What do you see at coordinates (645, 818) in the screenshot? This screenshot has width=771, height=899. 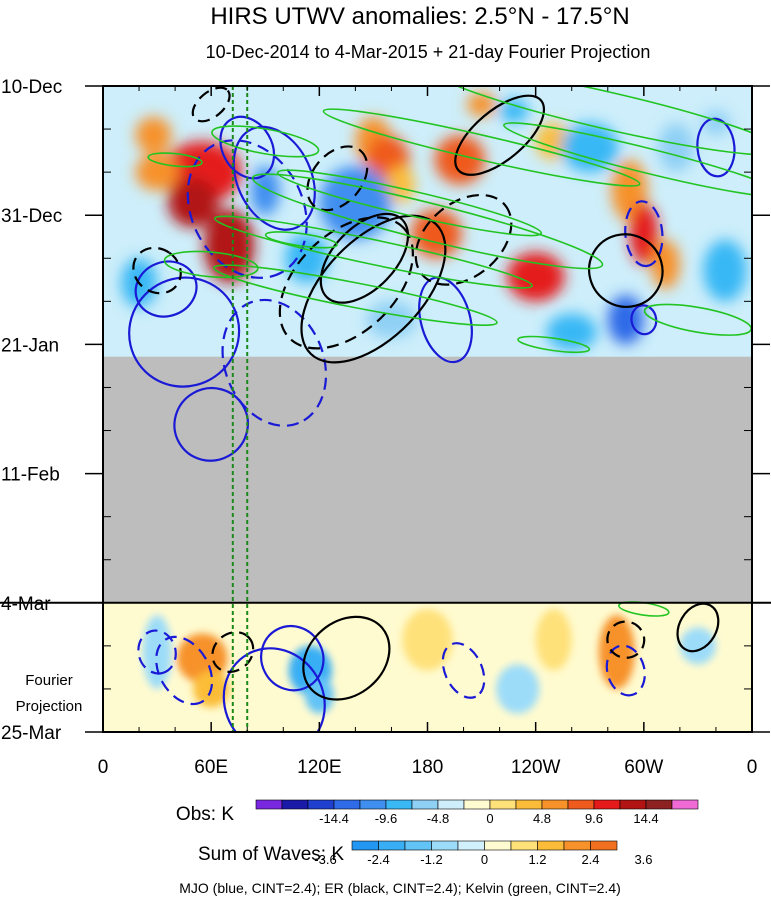 I see `obs-legend-tick-6: 14.4` at bounding box center [645, 818].